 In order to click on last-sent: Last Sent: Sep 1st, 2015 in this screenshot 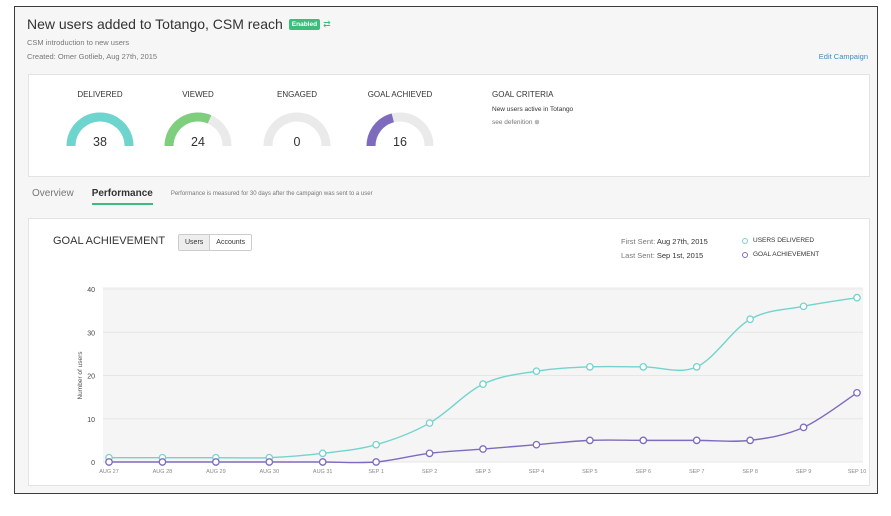, I will do `click(662, 255)`.